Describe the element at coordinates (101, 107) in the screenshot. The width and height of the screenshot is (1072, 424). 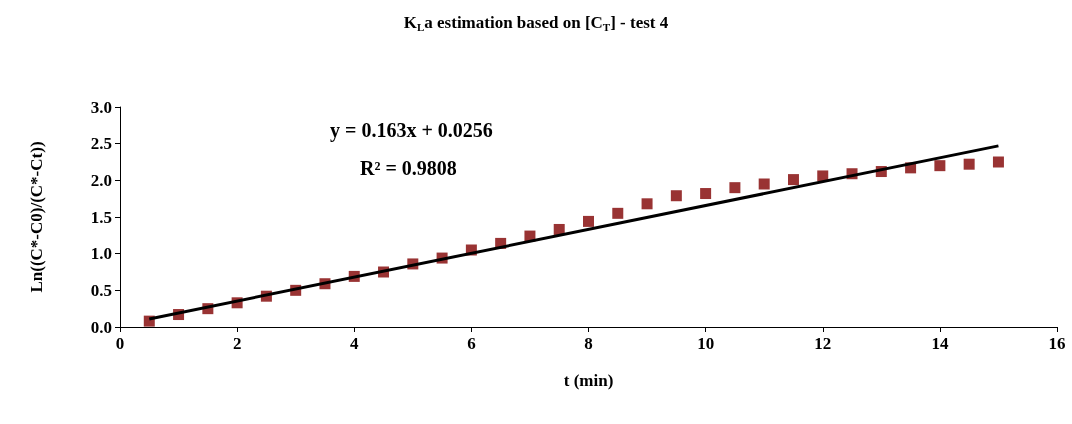
I see `y-tick-label: 3.0` at that location.